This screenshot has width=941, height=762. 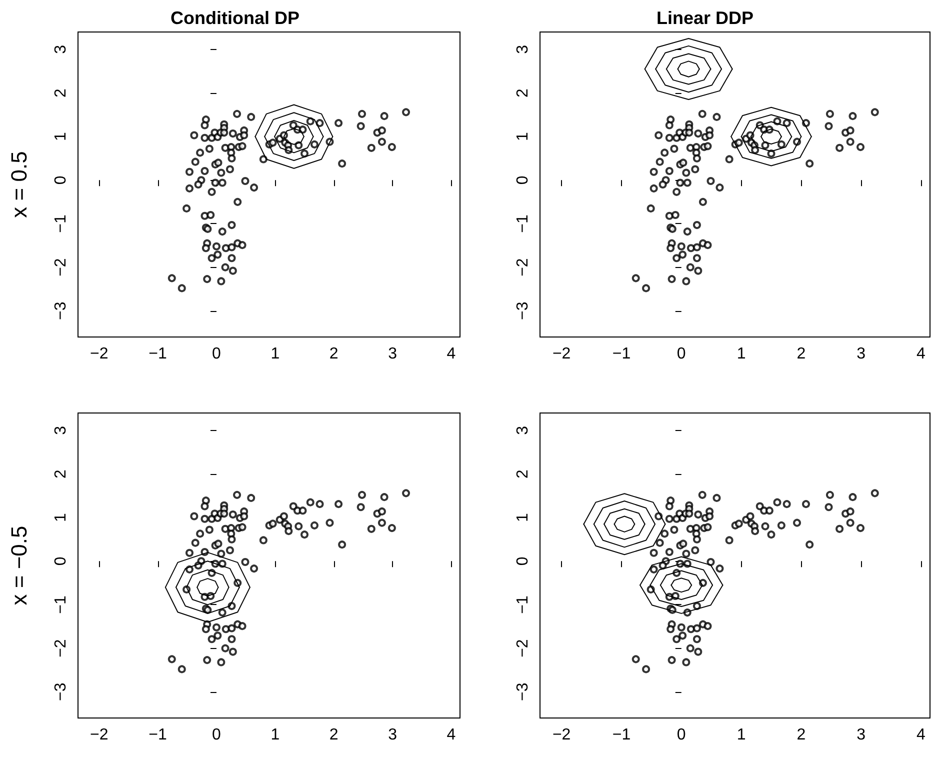 I want to click on chart-title: Linear DDP, so click(x=705, y=18).